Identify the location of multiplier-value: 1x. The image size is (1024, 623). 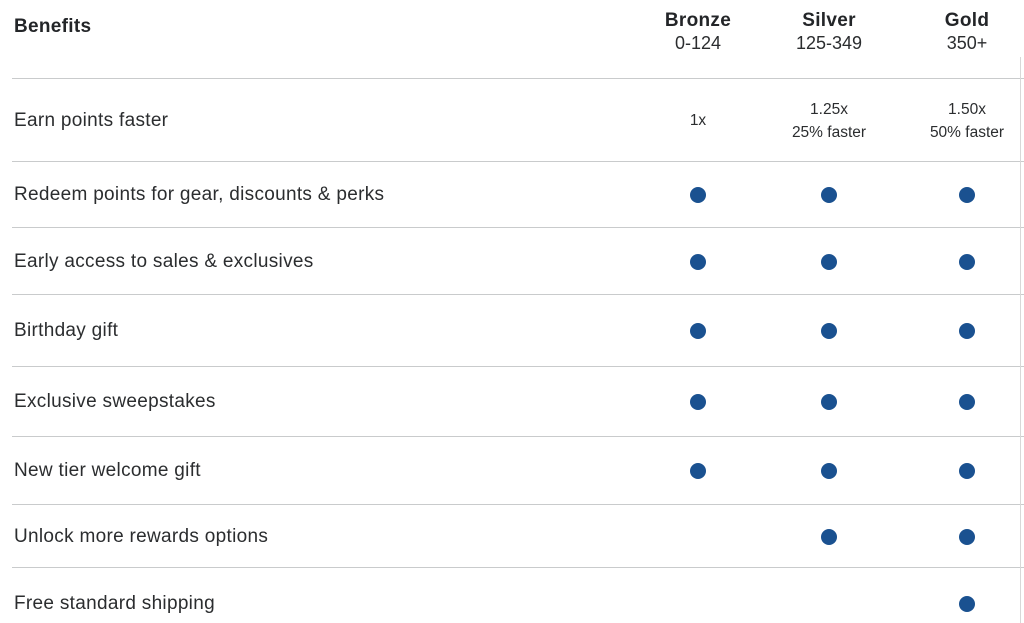
(698, 120).